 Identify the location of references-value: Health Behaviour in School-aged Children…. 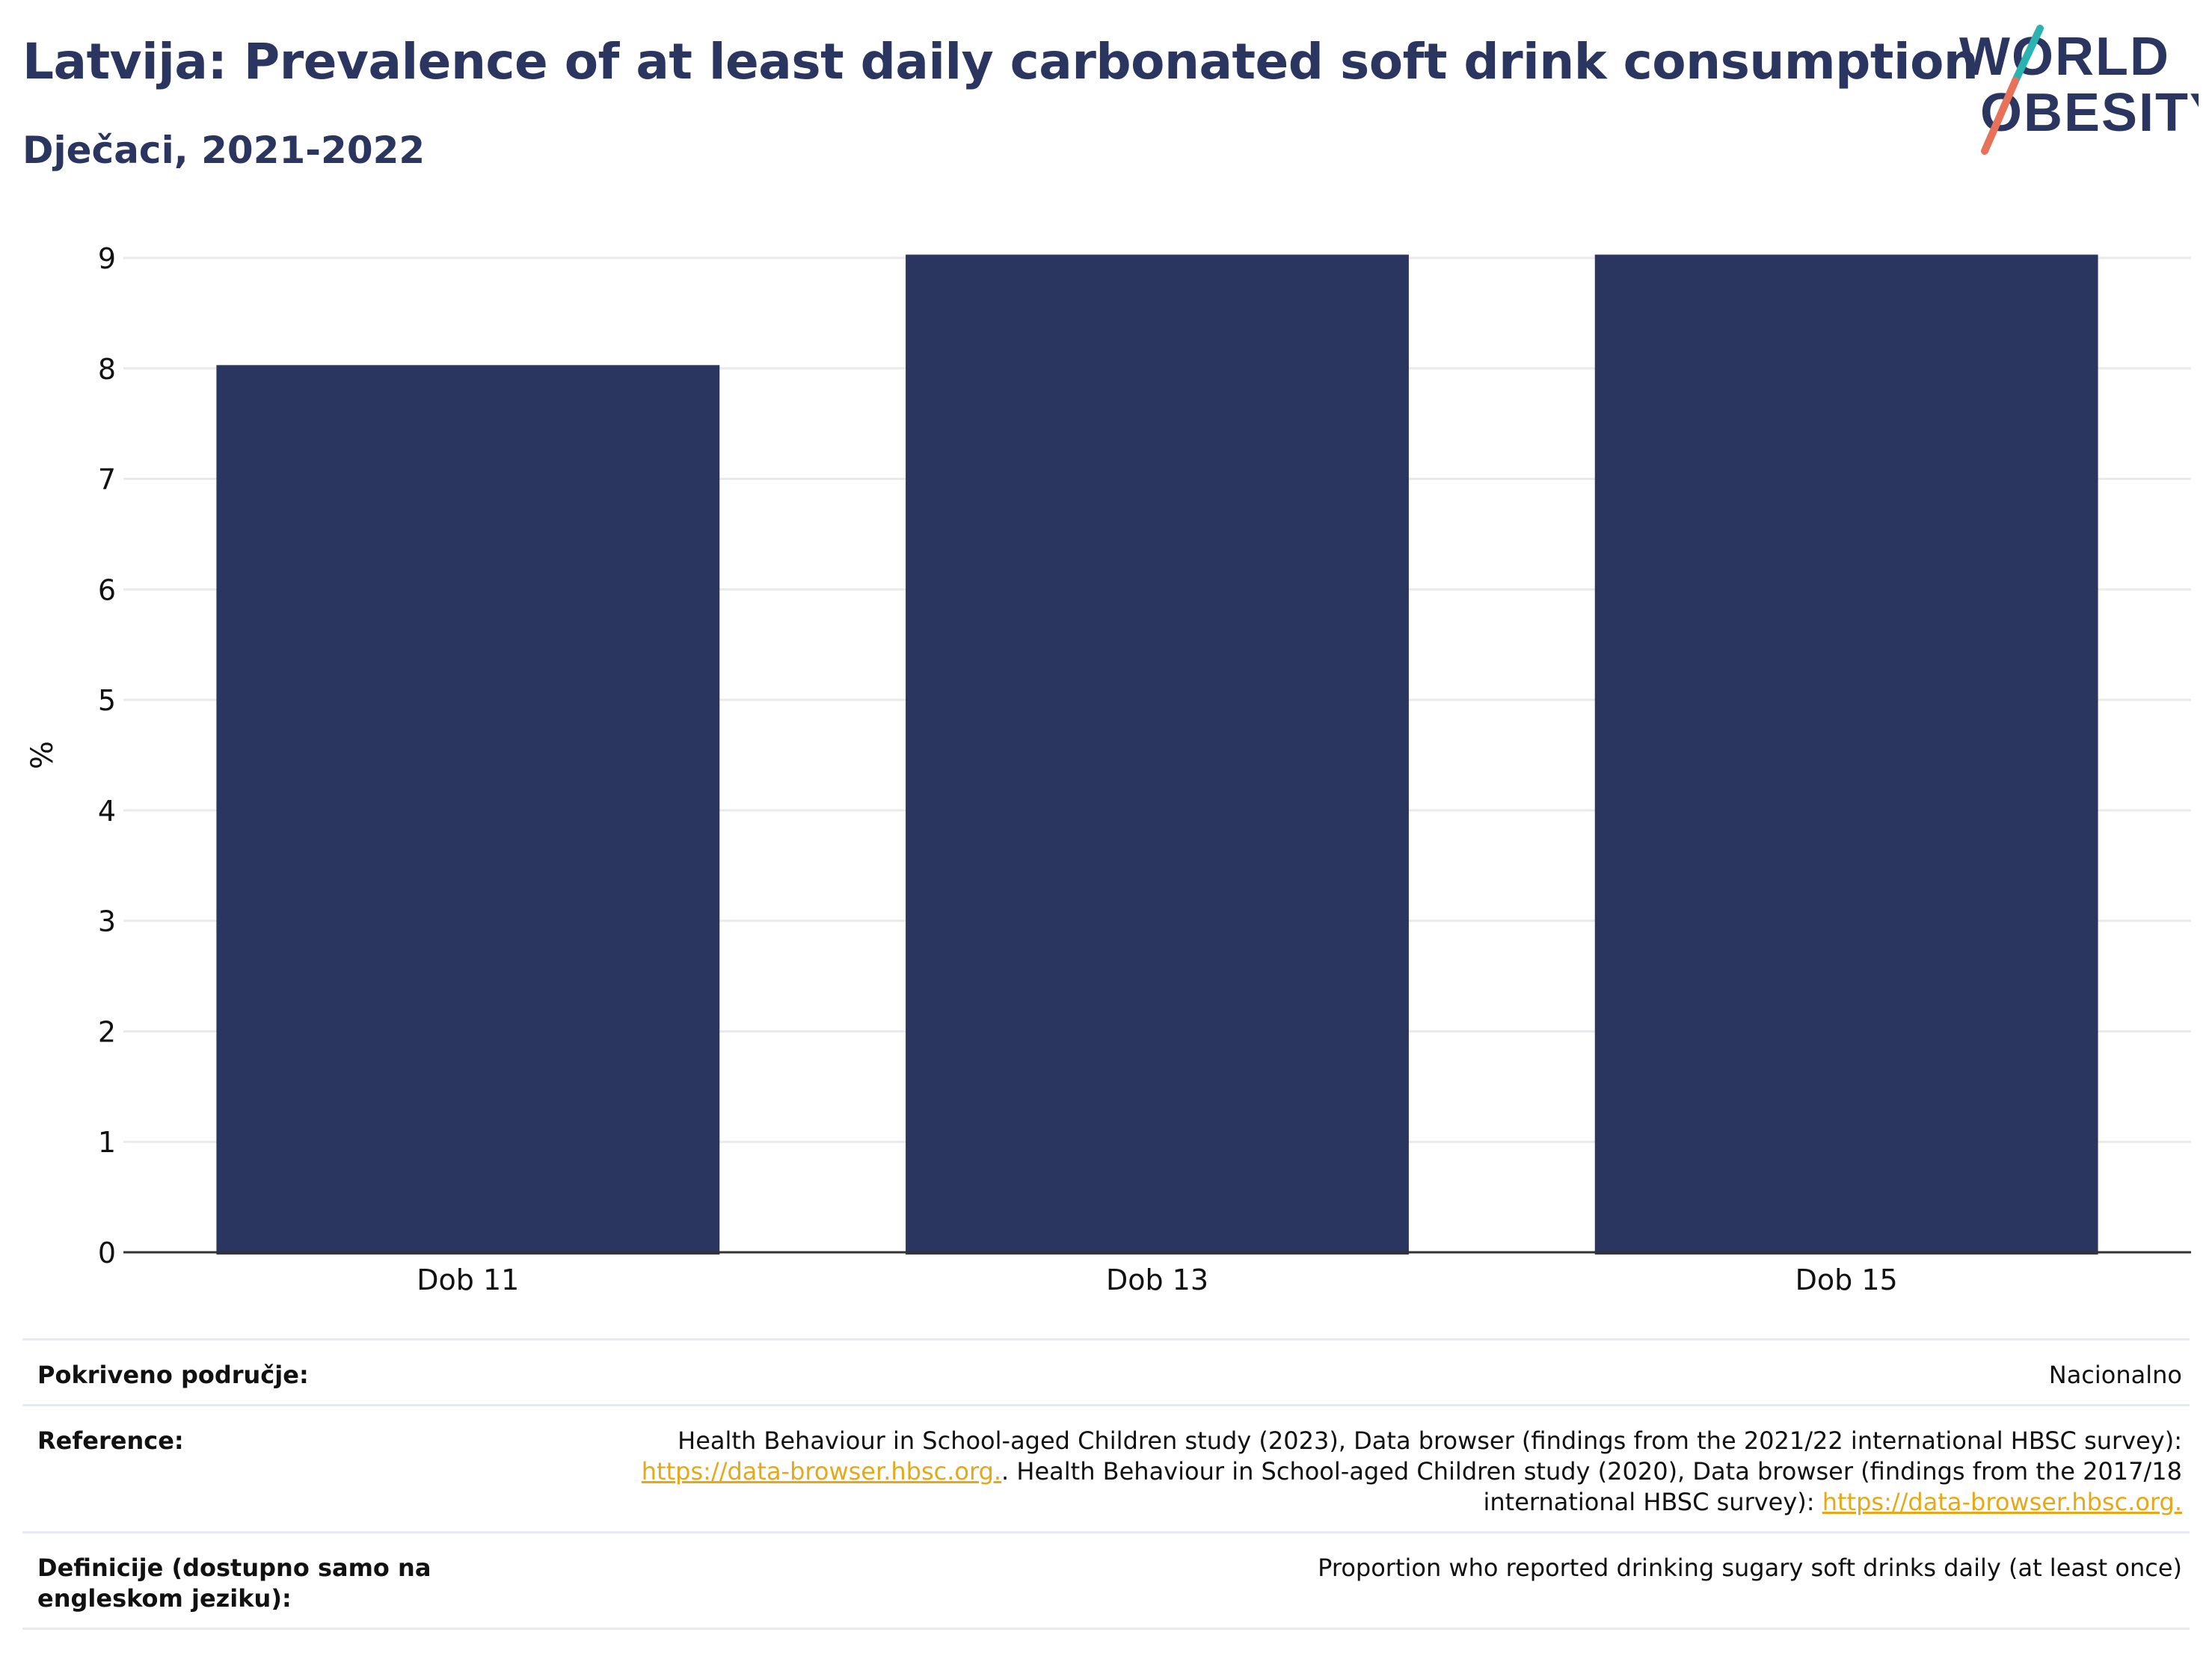
(1371, 1472).